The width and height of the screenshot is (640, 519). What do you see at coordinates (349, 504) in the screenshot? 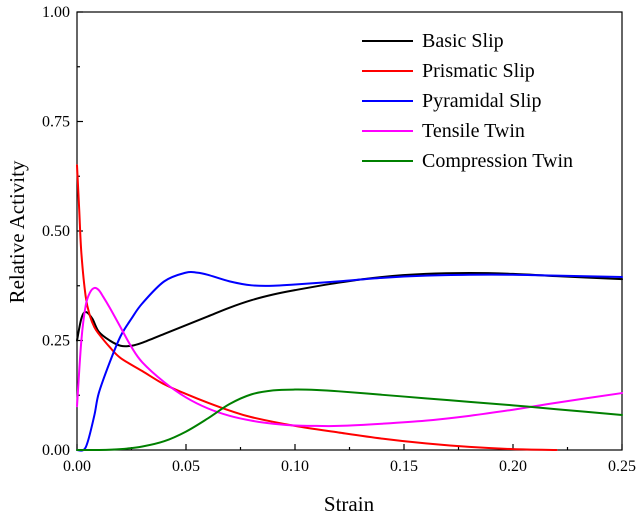
I see `x-axis-title: Strain` at bounding box center [349, 504].